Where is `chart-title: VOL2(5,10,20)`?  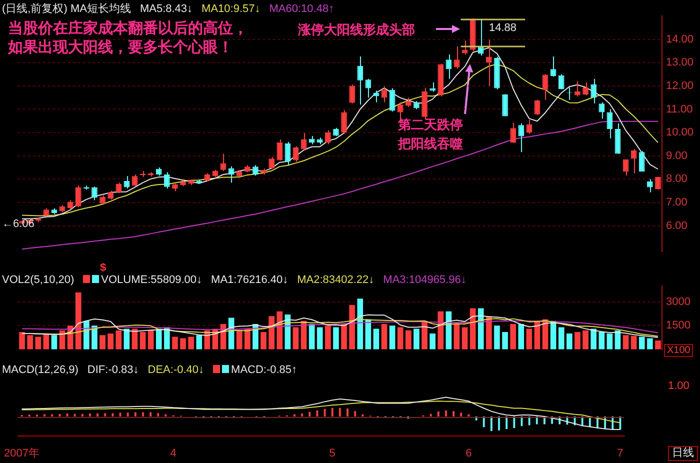 chart-title: VOL2(5,10,20) is located at coordinates (38, 280).